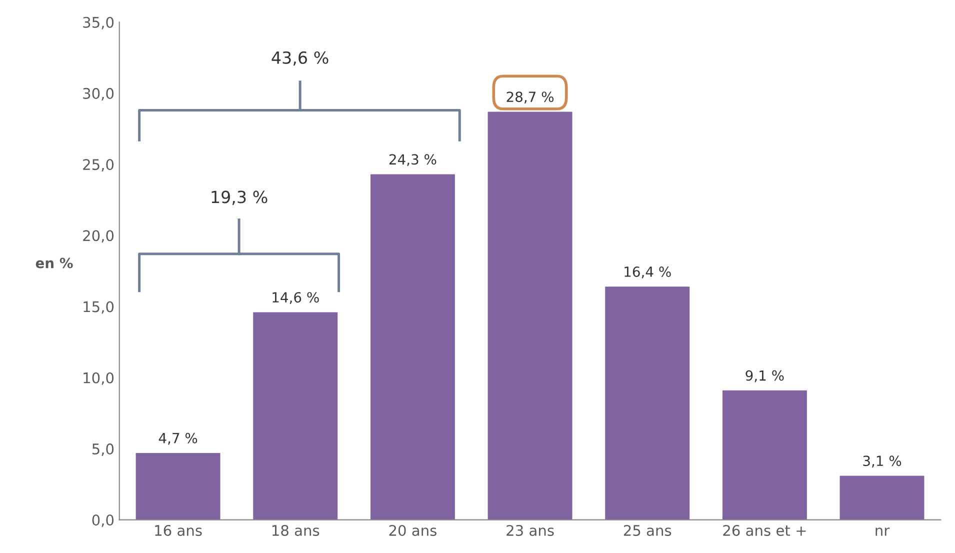 The height and width of the screenshot is (553, 955). Describe the element at coordinates (882, 462) in the screenshot. I see `data-label: 3,1 %` at that location.